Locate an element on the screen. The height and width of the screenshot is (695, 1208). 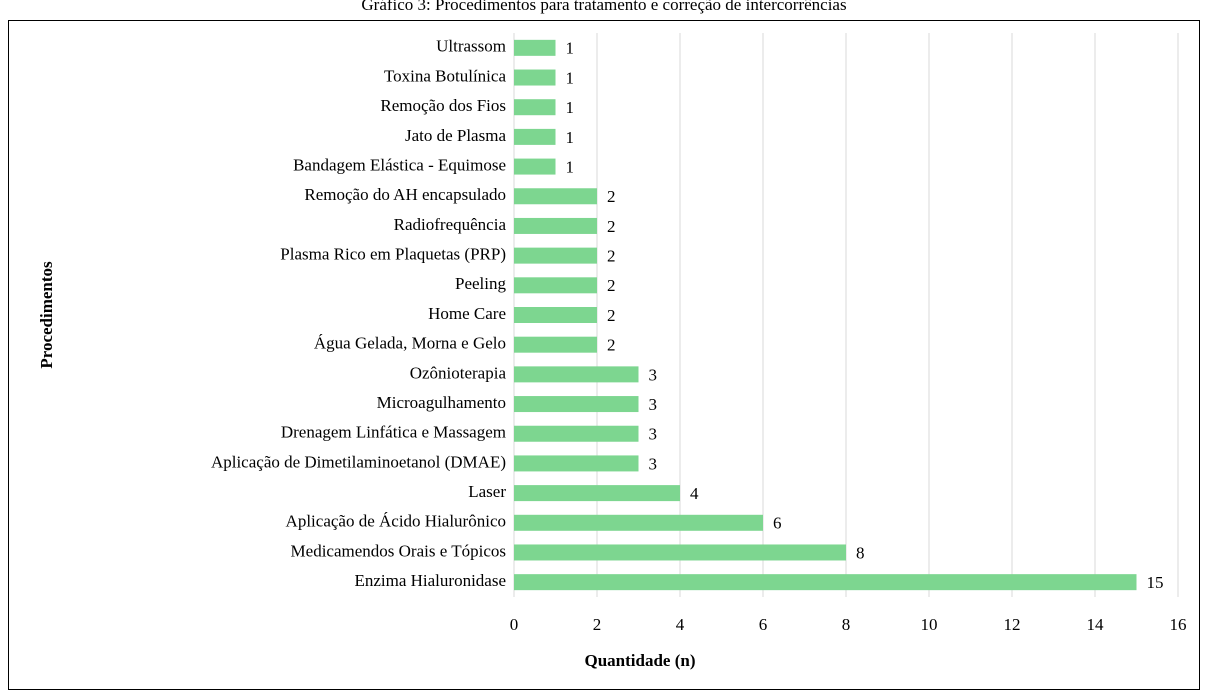
y-tick-label: Radiofrequência is located at coordinates (450, 224).